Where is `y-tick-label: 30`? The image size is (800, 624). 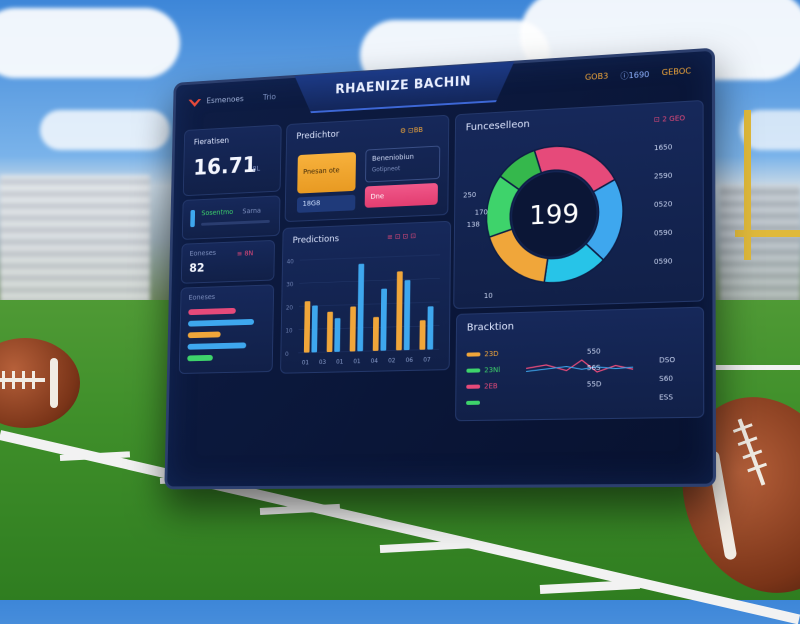 y-tick-label: 30 is located at coordinates (290, 285).